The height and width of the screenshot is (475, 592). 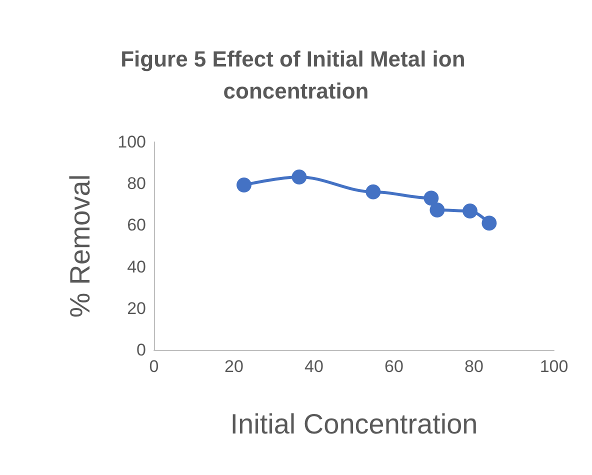 I want to click on x-tick-label: 40, so click(x=314, y=366).